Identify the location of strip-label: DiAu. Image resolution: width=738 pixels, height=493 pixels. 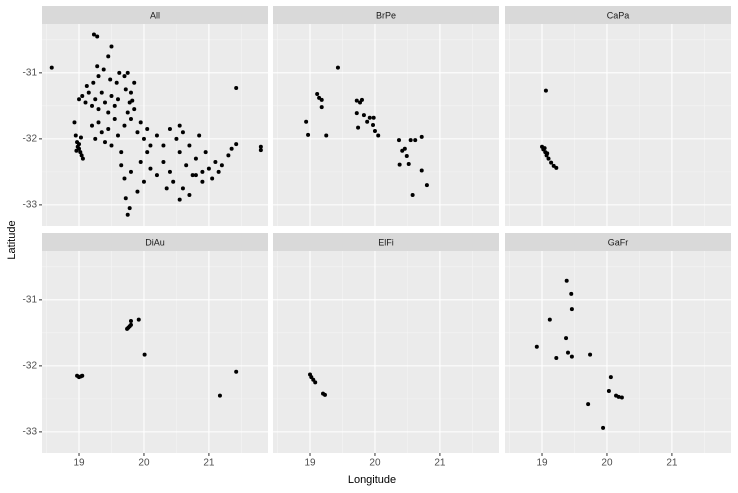
(155, 242).